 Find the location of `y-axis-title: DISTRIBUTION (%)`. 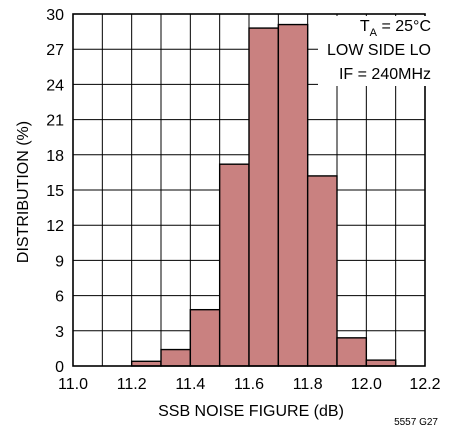

y-axis-title: DISTRIBUTION (%) is located at coordinates (23, 192).